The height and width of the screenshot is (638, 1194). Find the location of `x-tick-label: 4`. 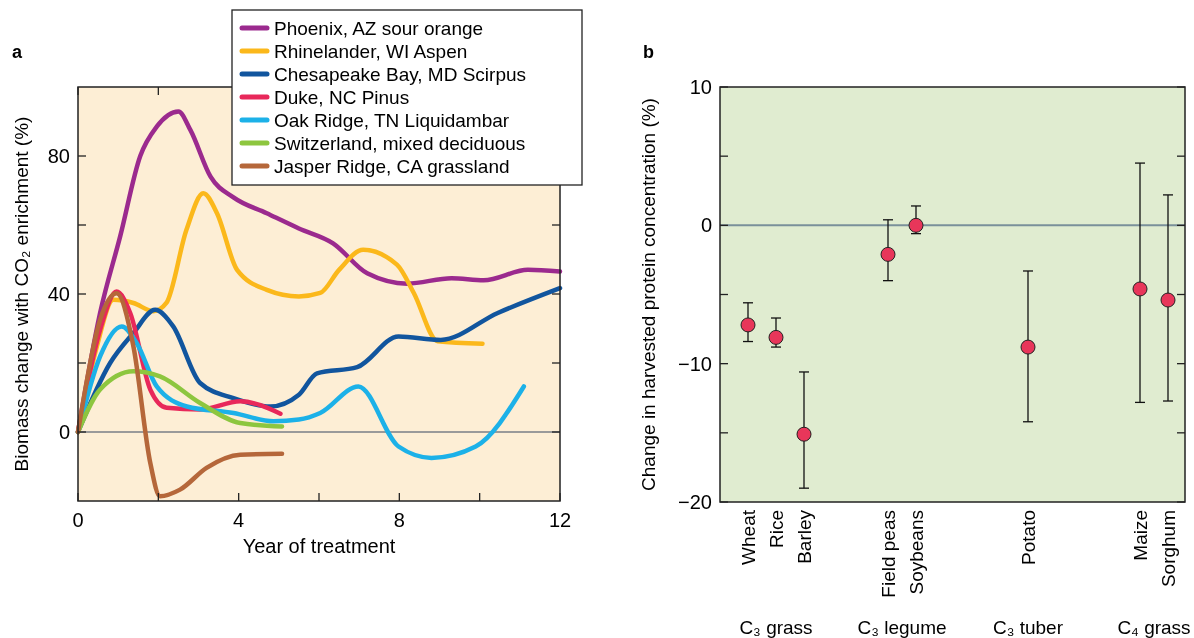

x-tick-label: 4 is located at coordinates (239, 520).